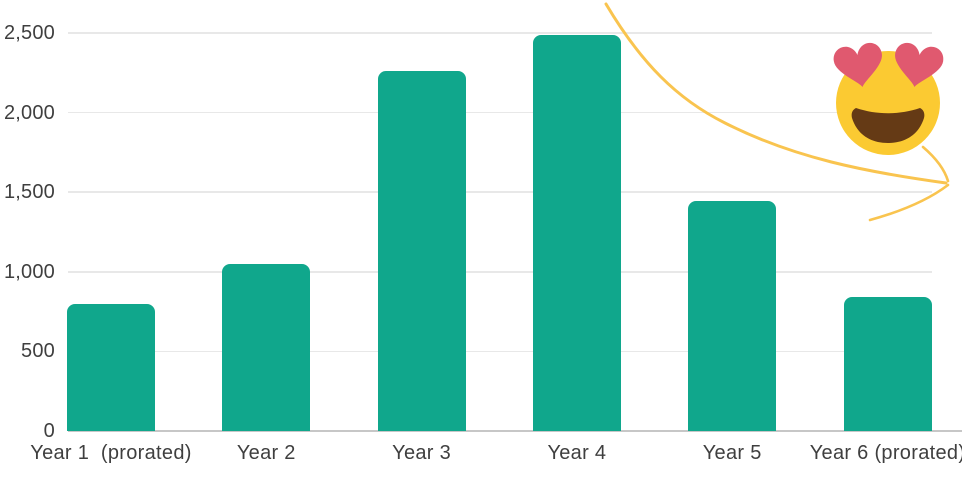  What do you see at coordinates (577, 453) in the screenshot?
I see `x-axis-category-label-4: Year 4` at bounding box center [577, 453].